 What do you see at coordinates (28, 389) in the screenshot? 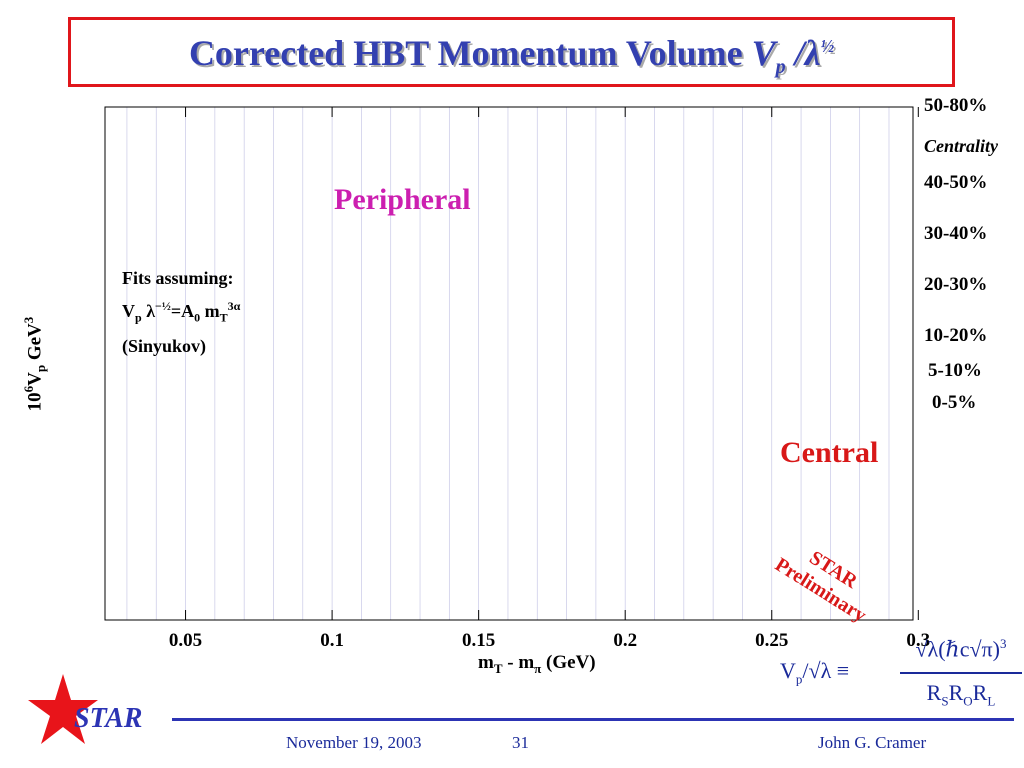
I see `ylabel-exp: 6` at bounding box center [28, 389].